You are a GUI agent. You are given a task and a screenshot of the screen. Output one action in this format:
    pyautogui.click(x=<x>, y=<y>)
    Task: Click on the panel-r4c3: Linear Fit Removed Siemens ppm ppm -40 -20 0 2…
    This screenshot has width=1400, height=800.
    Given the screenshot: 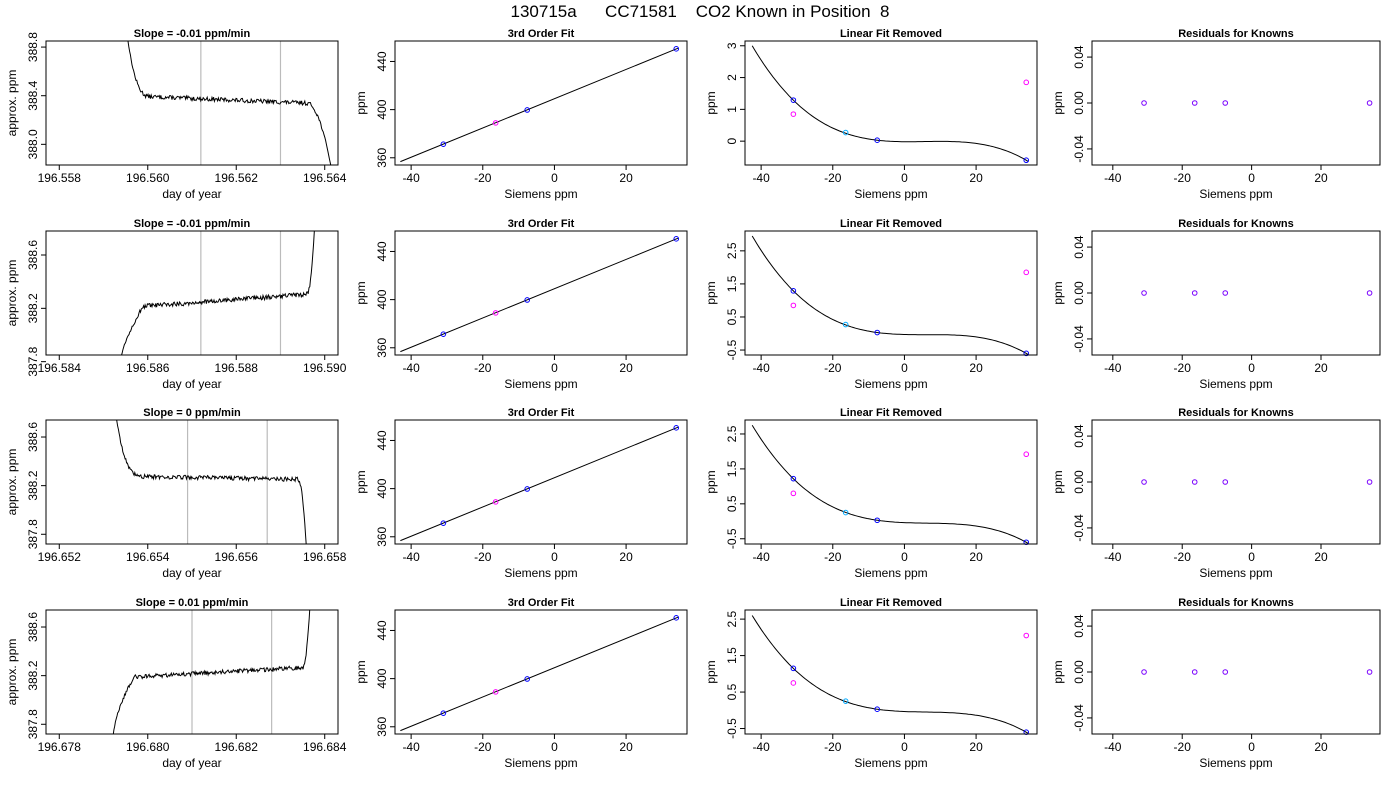 What is the action you would take?
    pyautogui.click(x=871, y=683)
    